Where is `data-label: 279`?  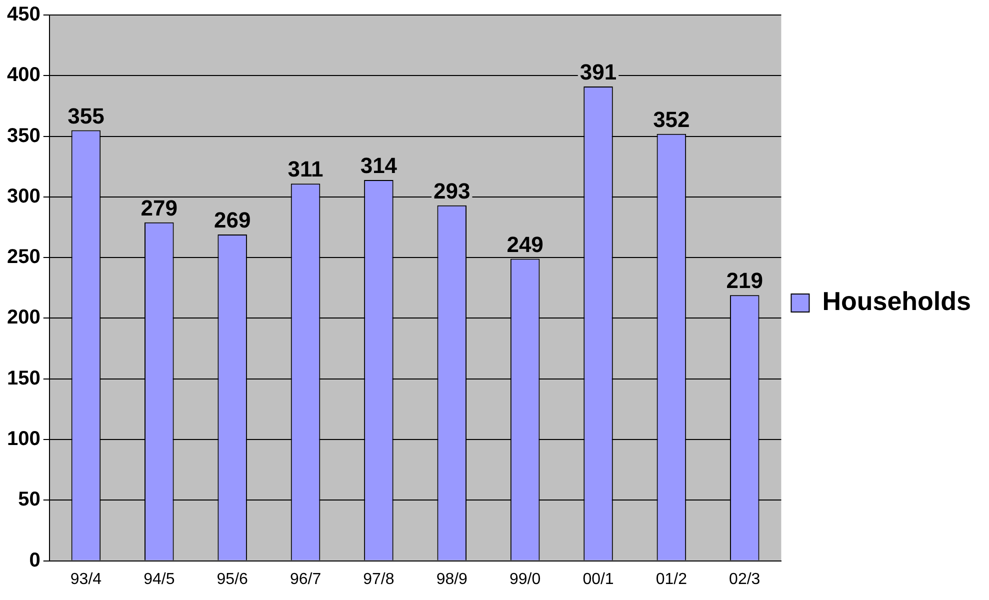
data-label: 279 is located at coordinates (159, 207).